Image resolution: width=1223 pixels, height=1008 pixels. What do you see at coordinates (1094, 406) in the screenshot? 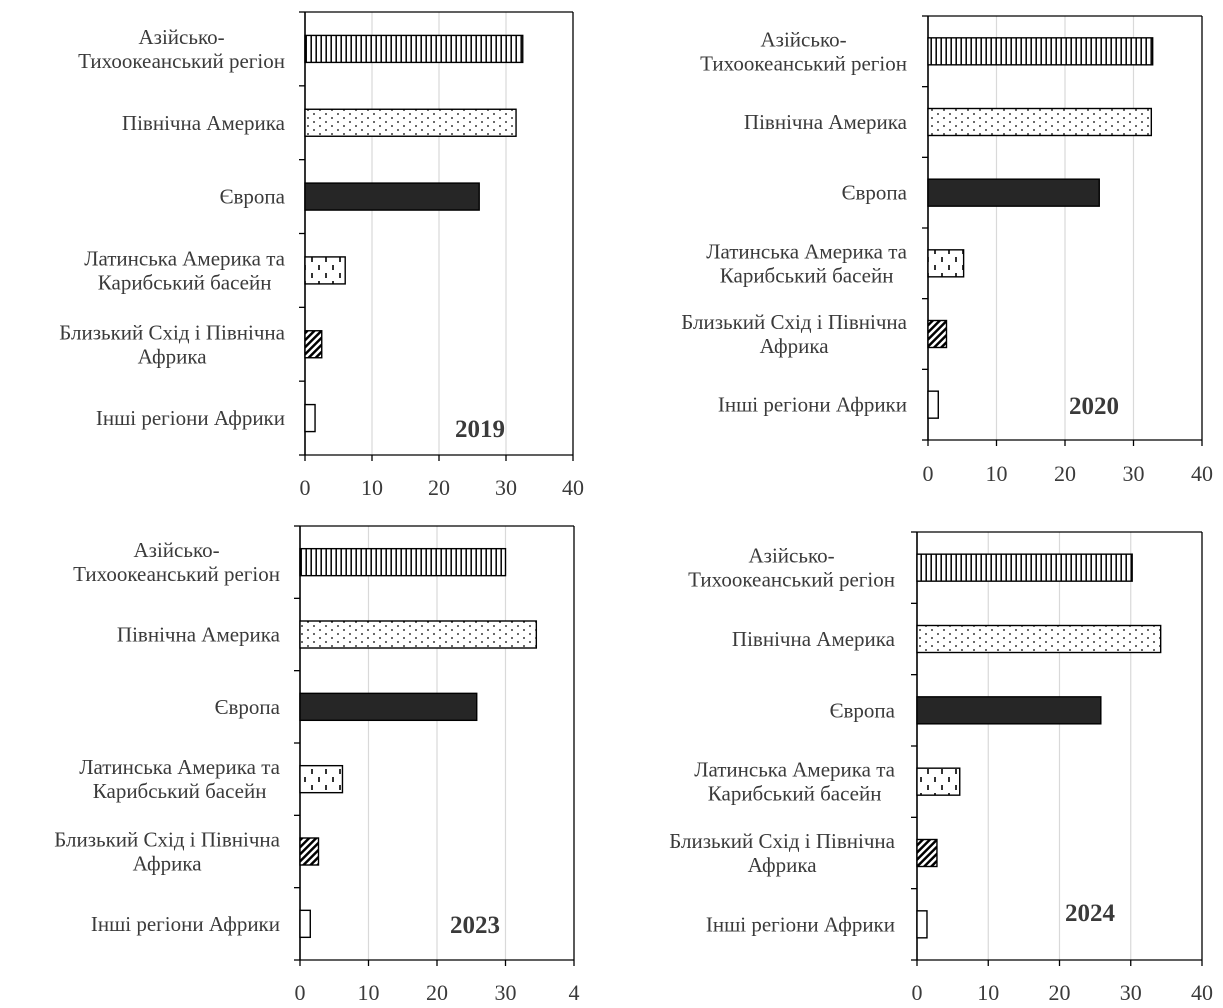
I see `year-annotation: 2020` at bounding box center [1094, 406].